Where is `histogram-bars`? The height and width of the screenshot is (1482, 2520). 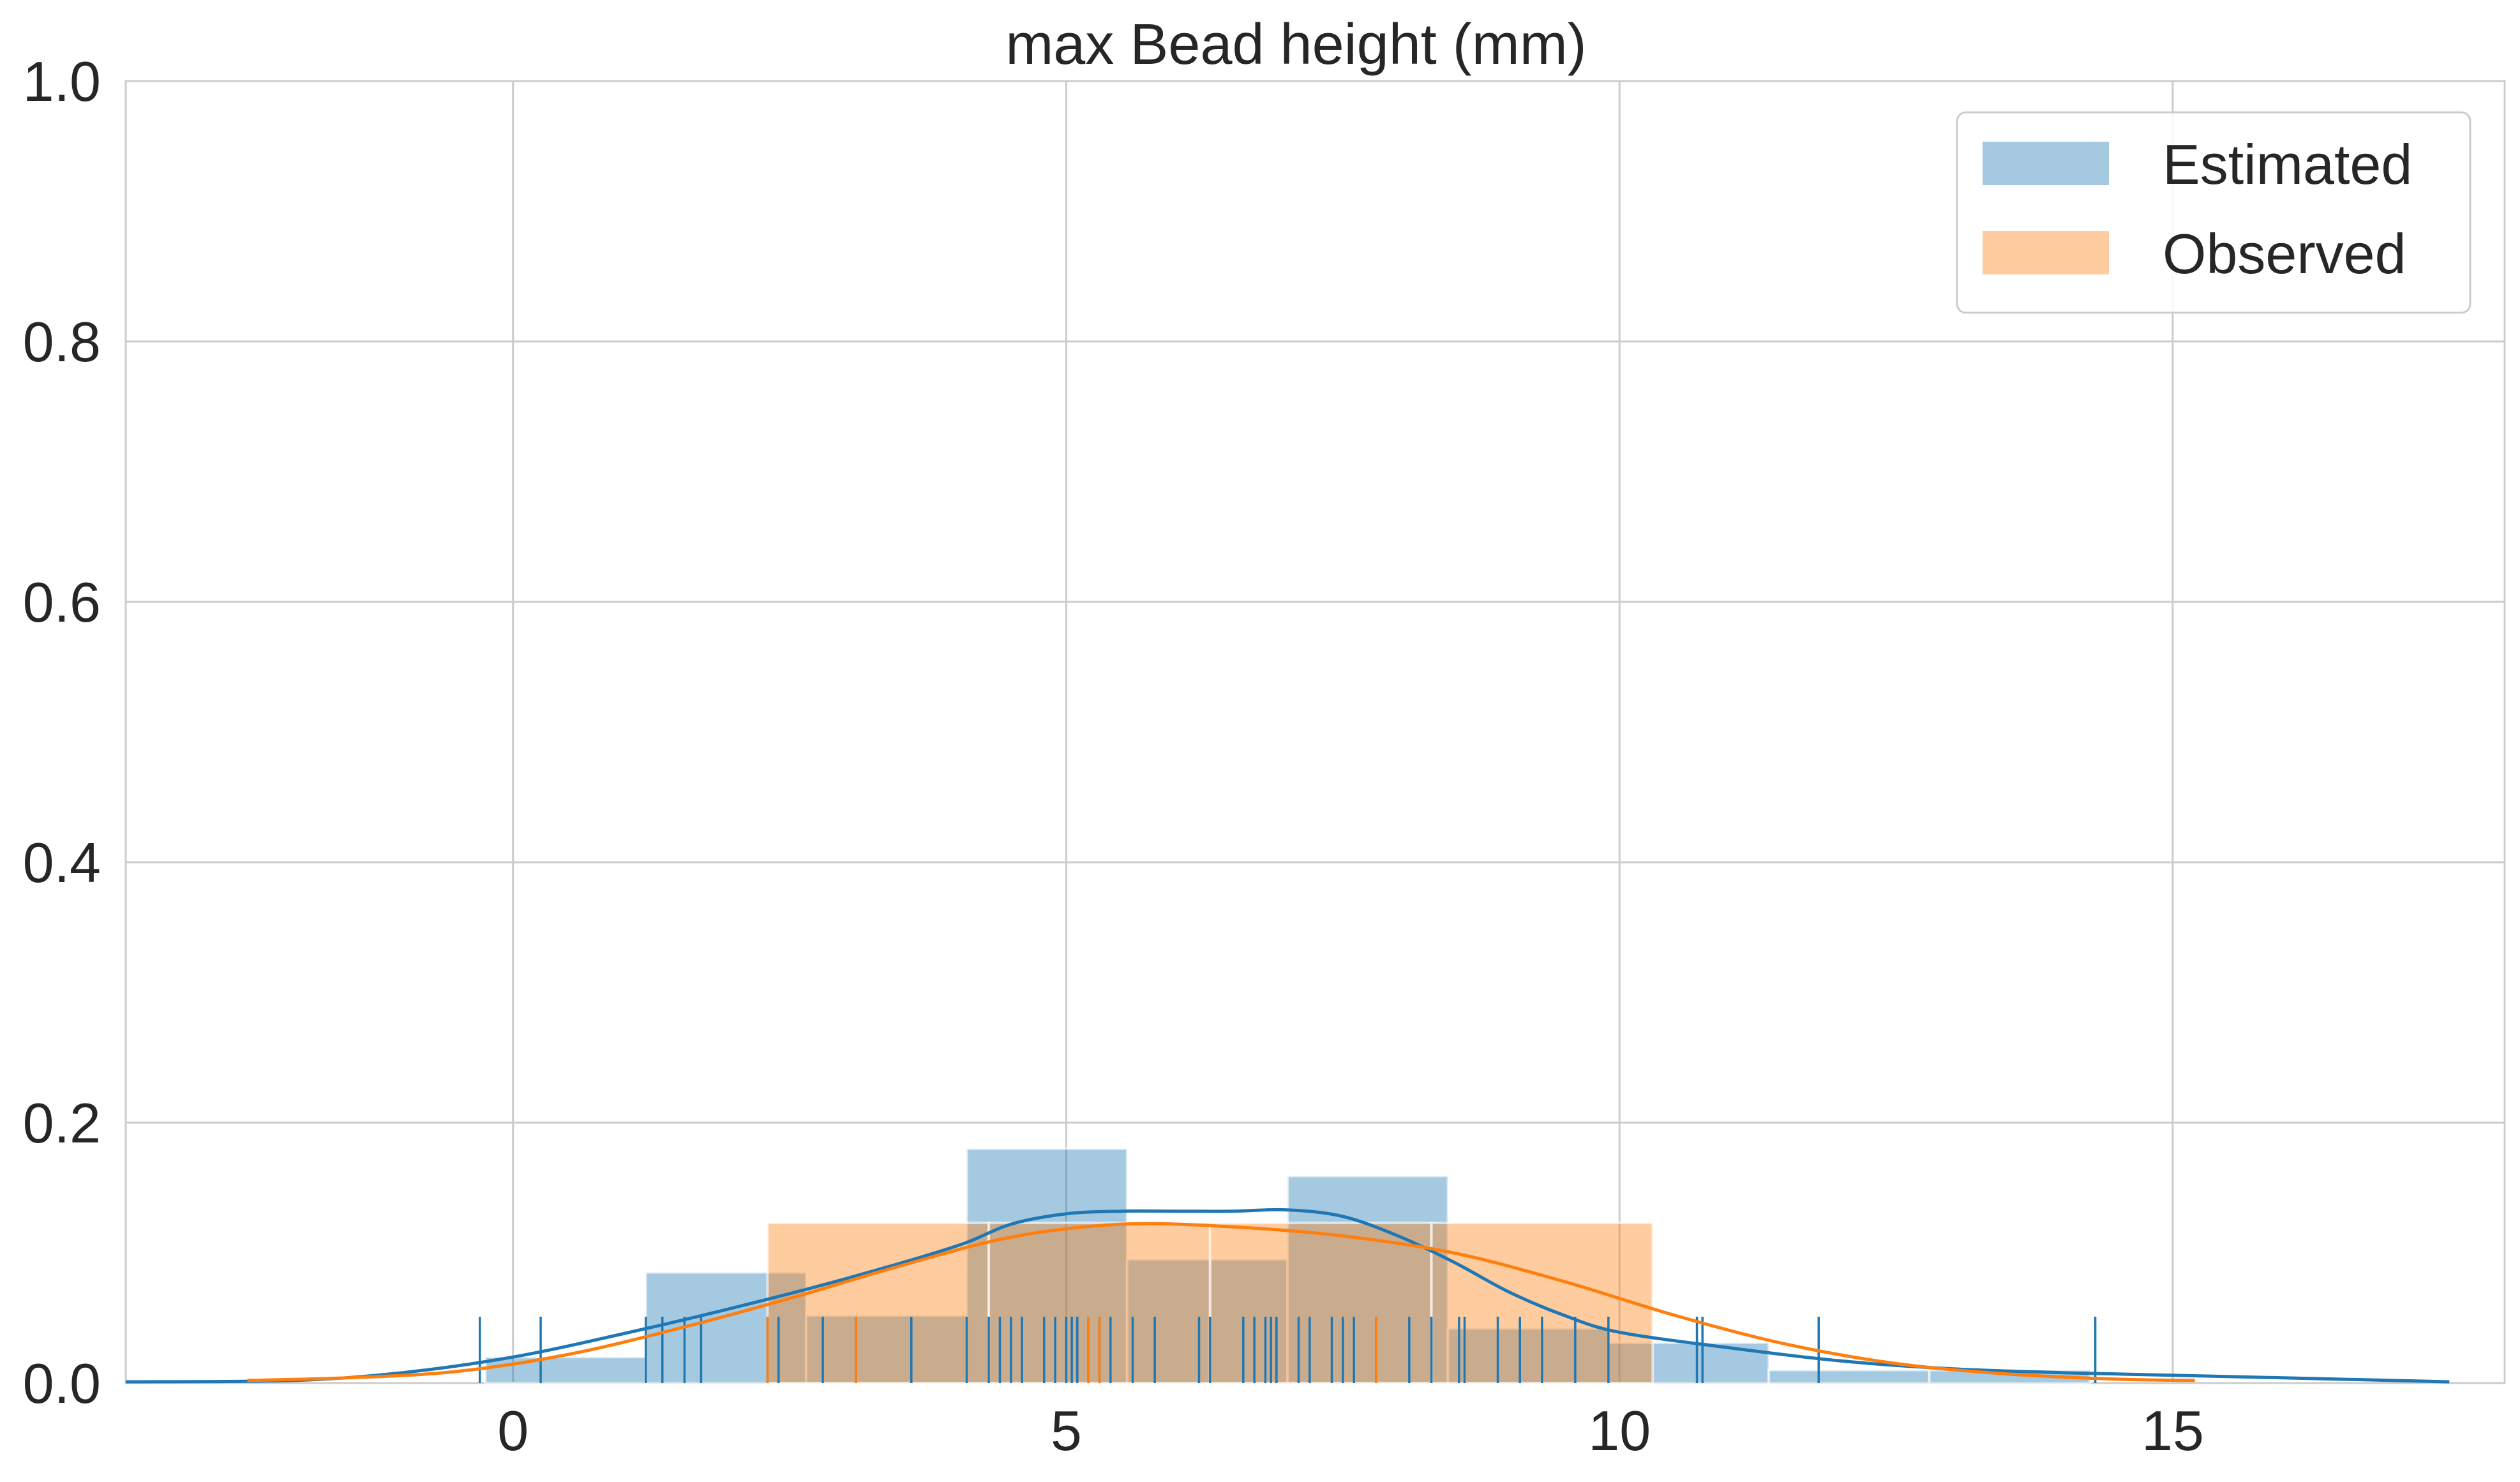
histogram-bars is located at coordinates (1287, 1266).